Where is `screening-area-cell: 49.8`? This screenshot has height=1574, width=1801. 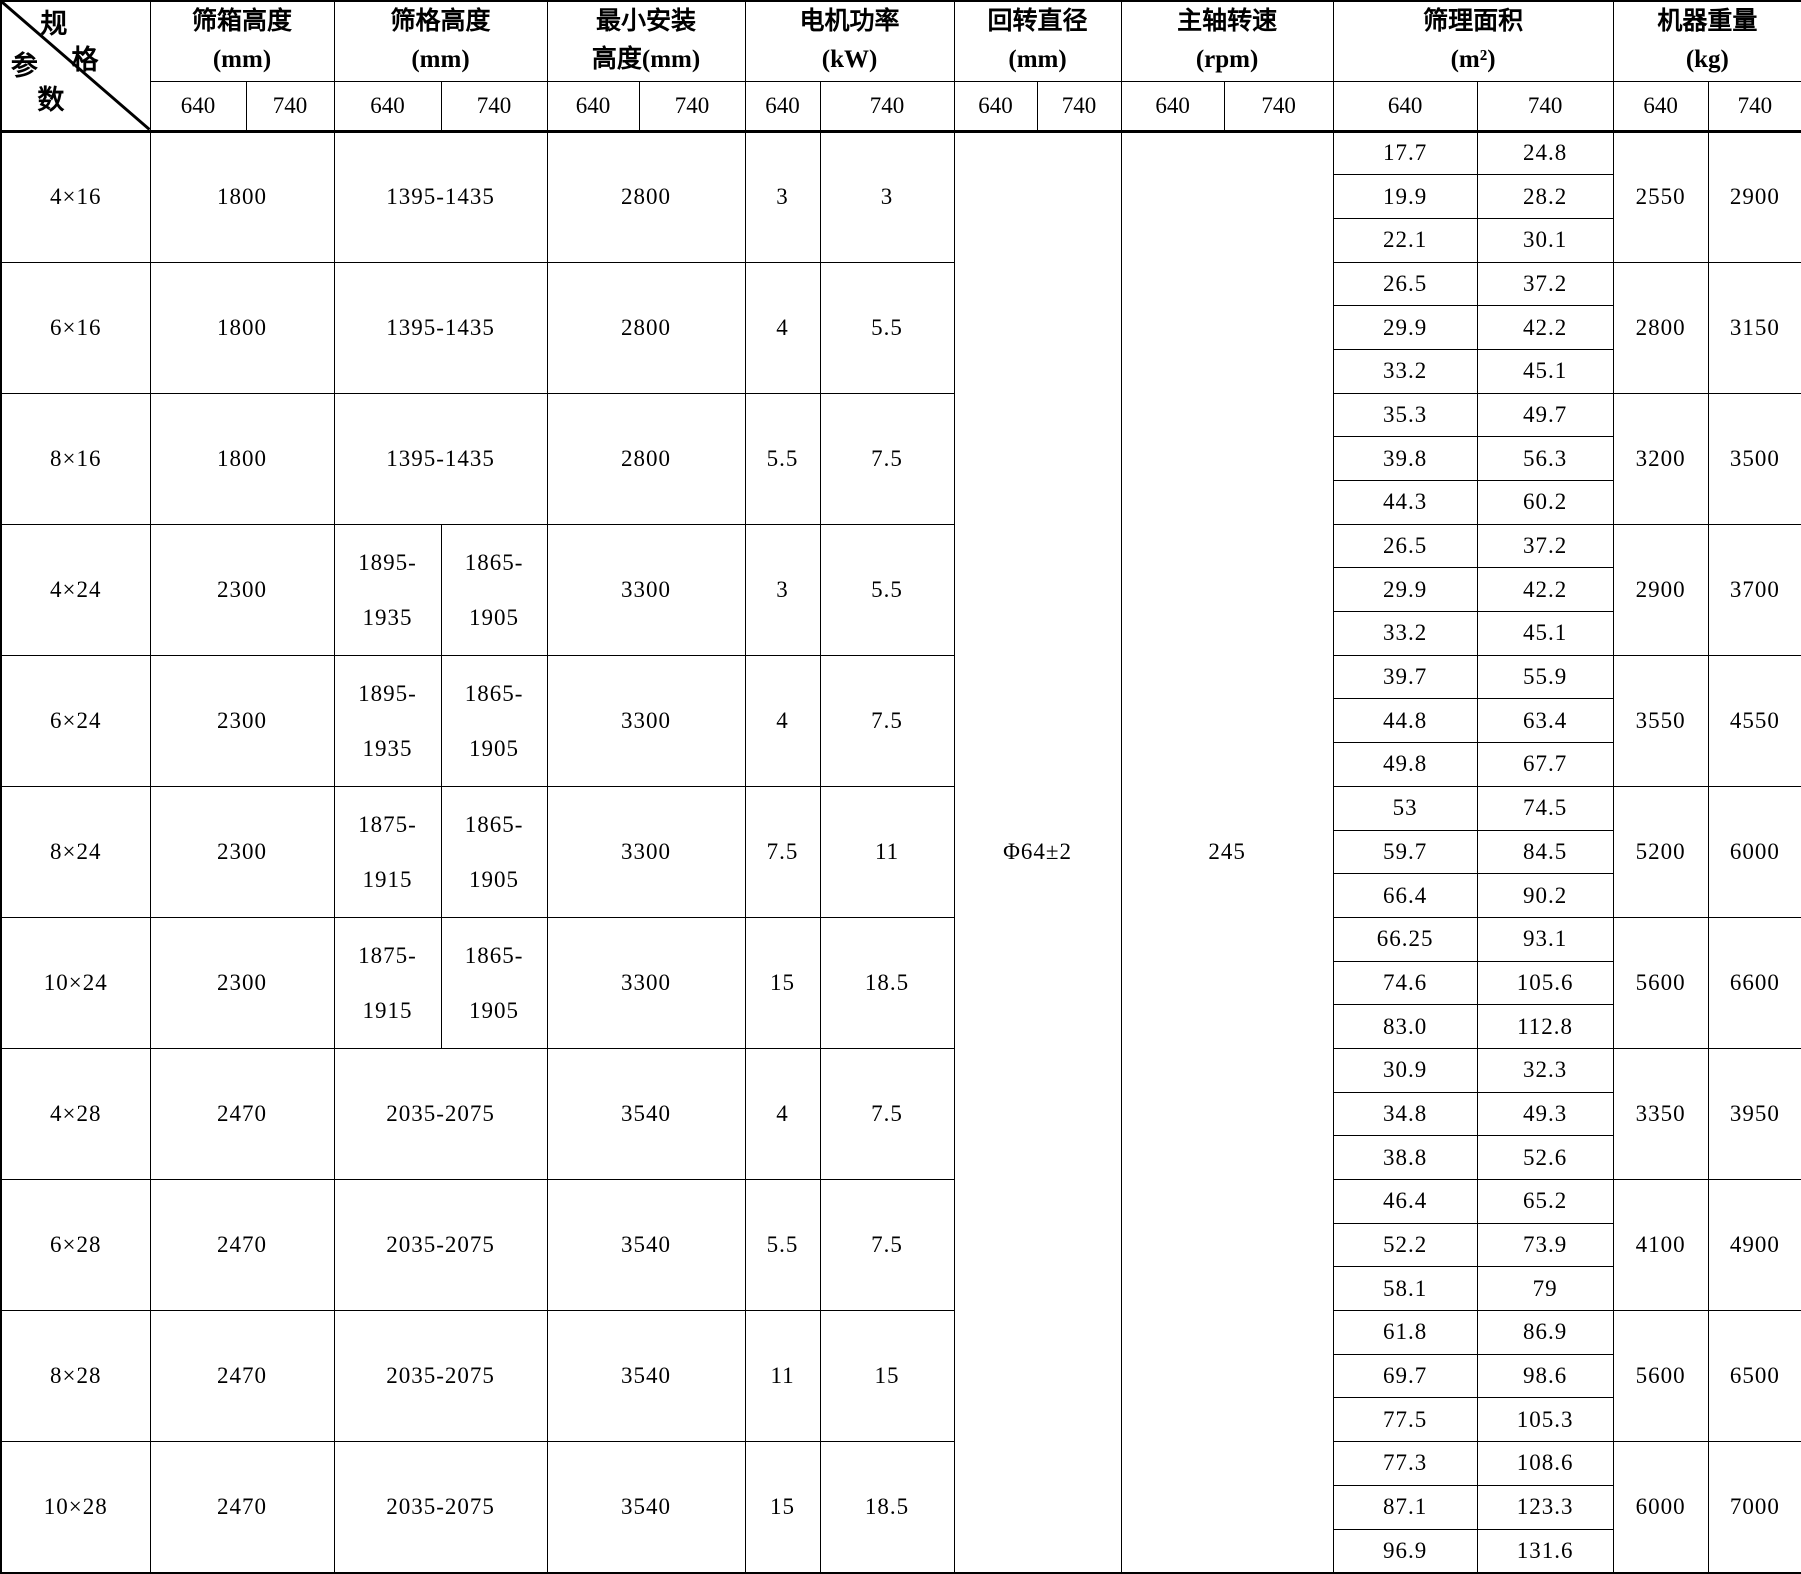
screening-area-cell: 49.8 is located at coordinates (1405, 764).